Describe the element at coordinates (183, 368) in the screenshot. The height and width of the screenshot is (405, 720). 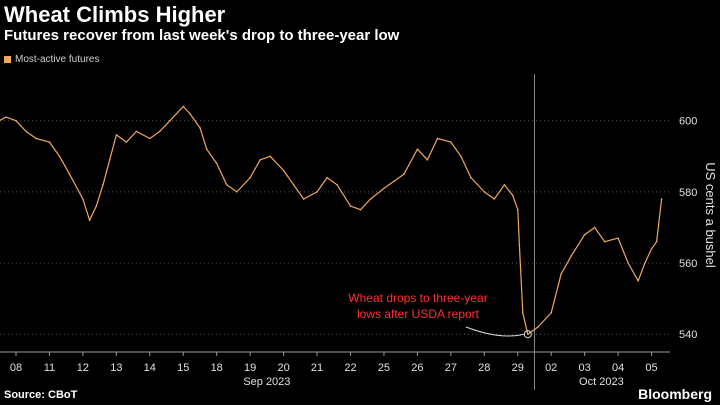
I see `x-tick-label: 15` at that location.